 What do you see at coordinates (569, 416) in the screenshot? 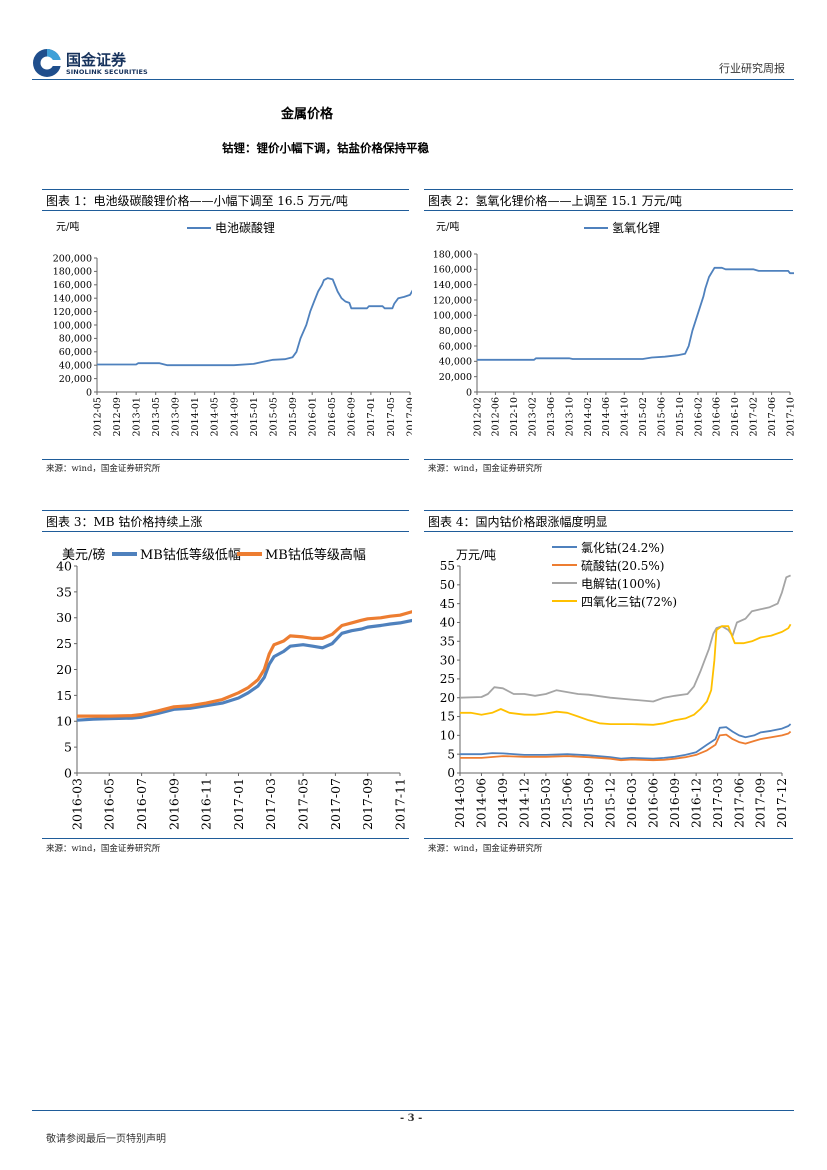
I see `fig2-x-tick-label: 2013-10` at bounding box center [569, 416].